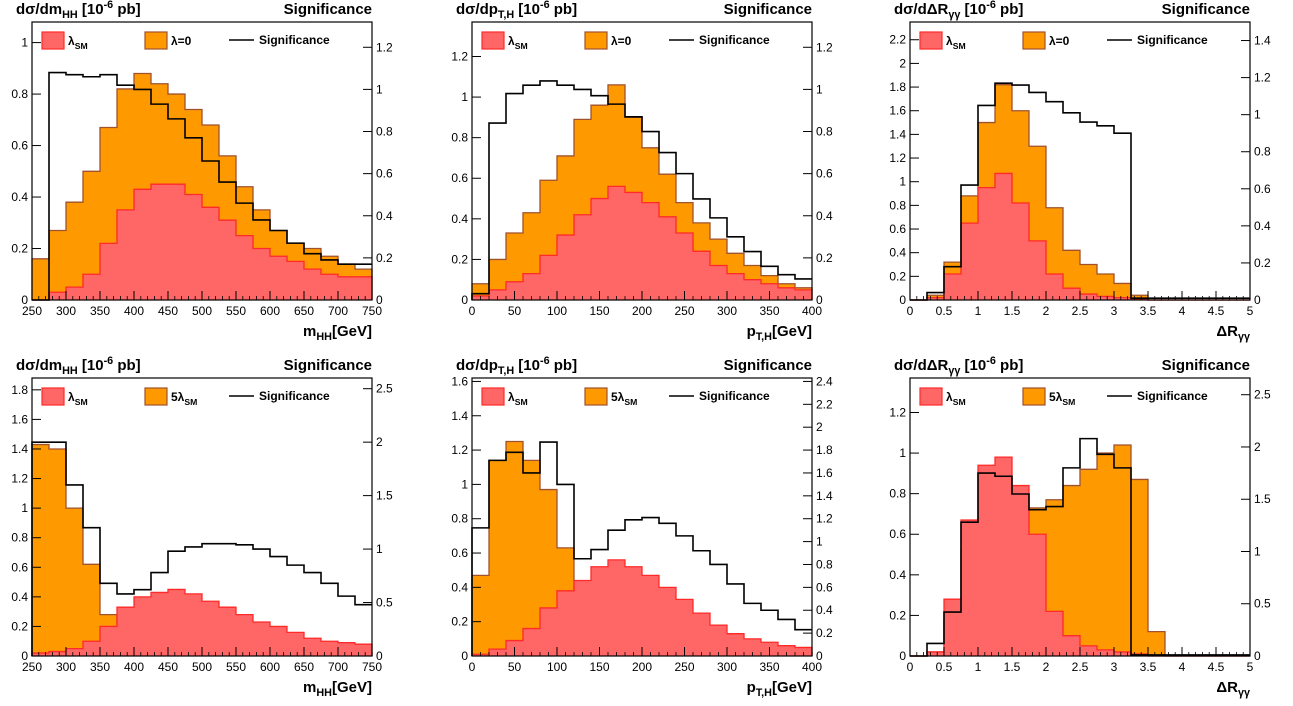 This screenshot has height=706, width=1293. Describe the element at coordinates (1257, 300) in the screenshot. I see `y2-tick-label: 0` at that location.